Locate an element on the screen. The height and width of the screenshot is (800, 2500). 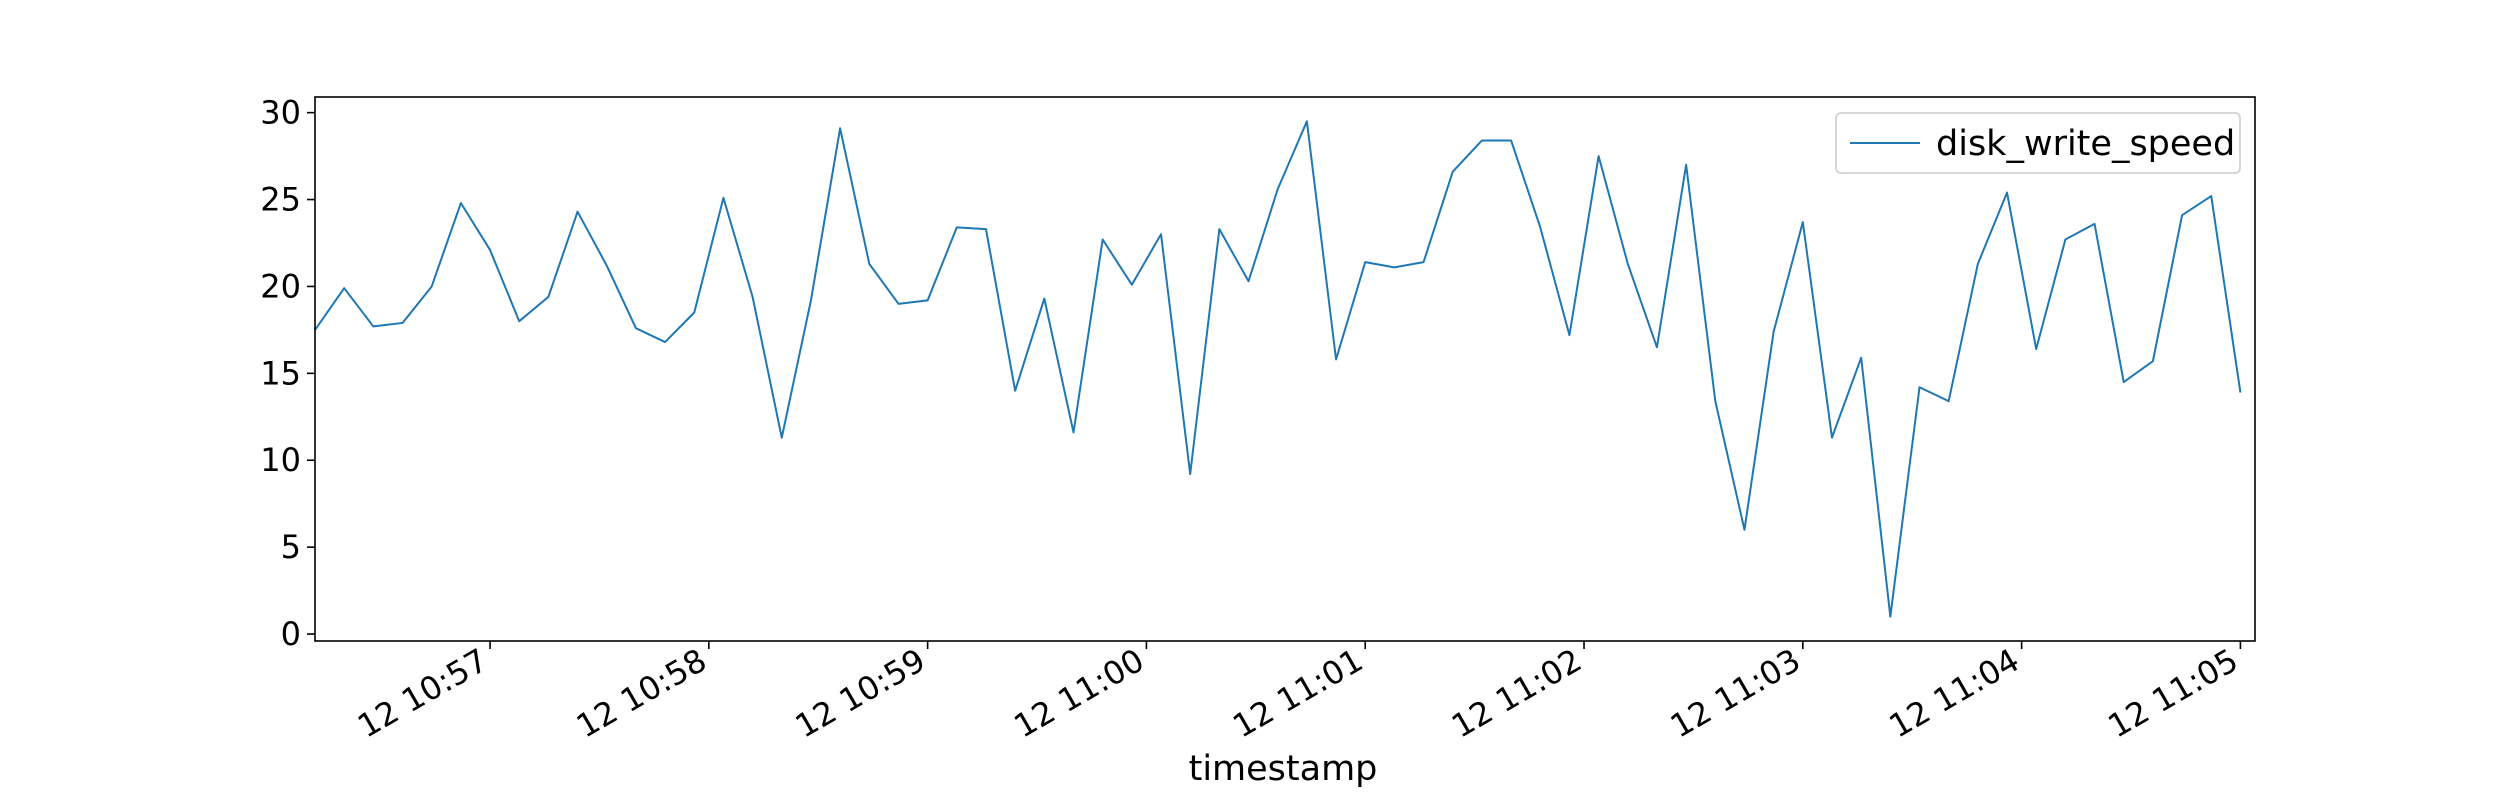
legend-label: disk_write_speed is located at coordinates (2085, 144).